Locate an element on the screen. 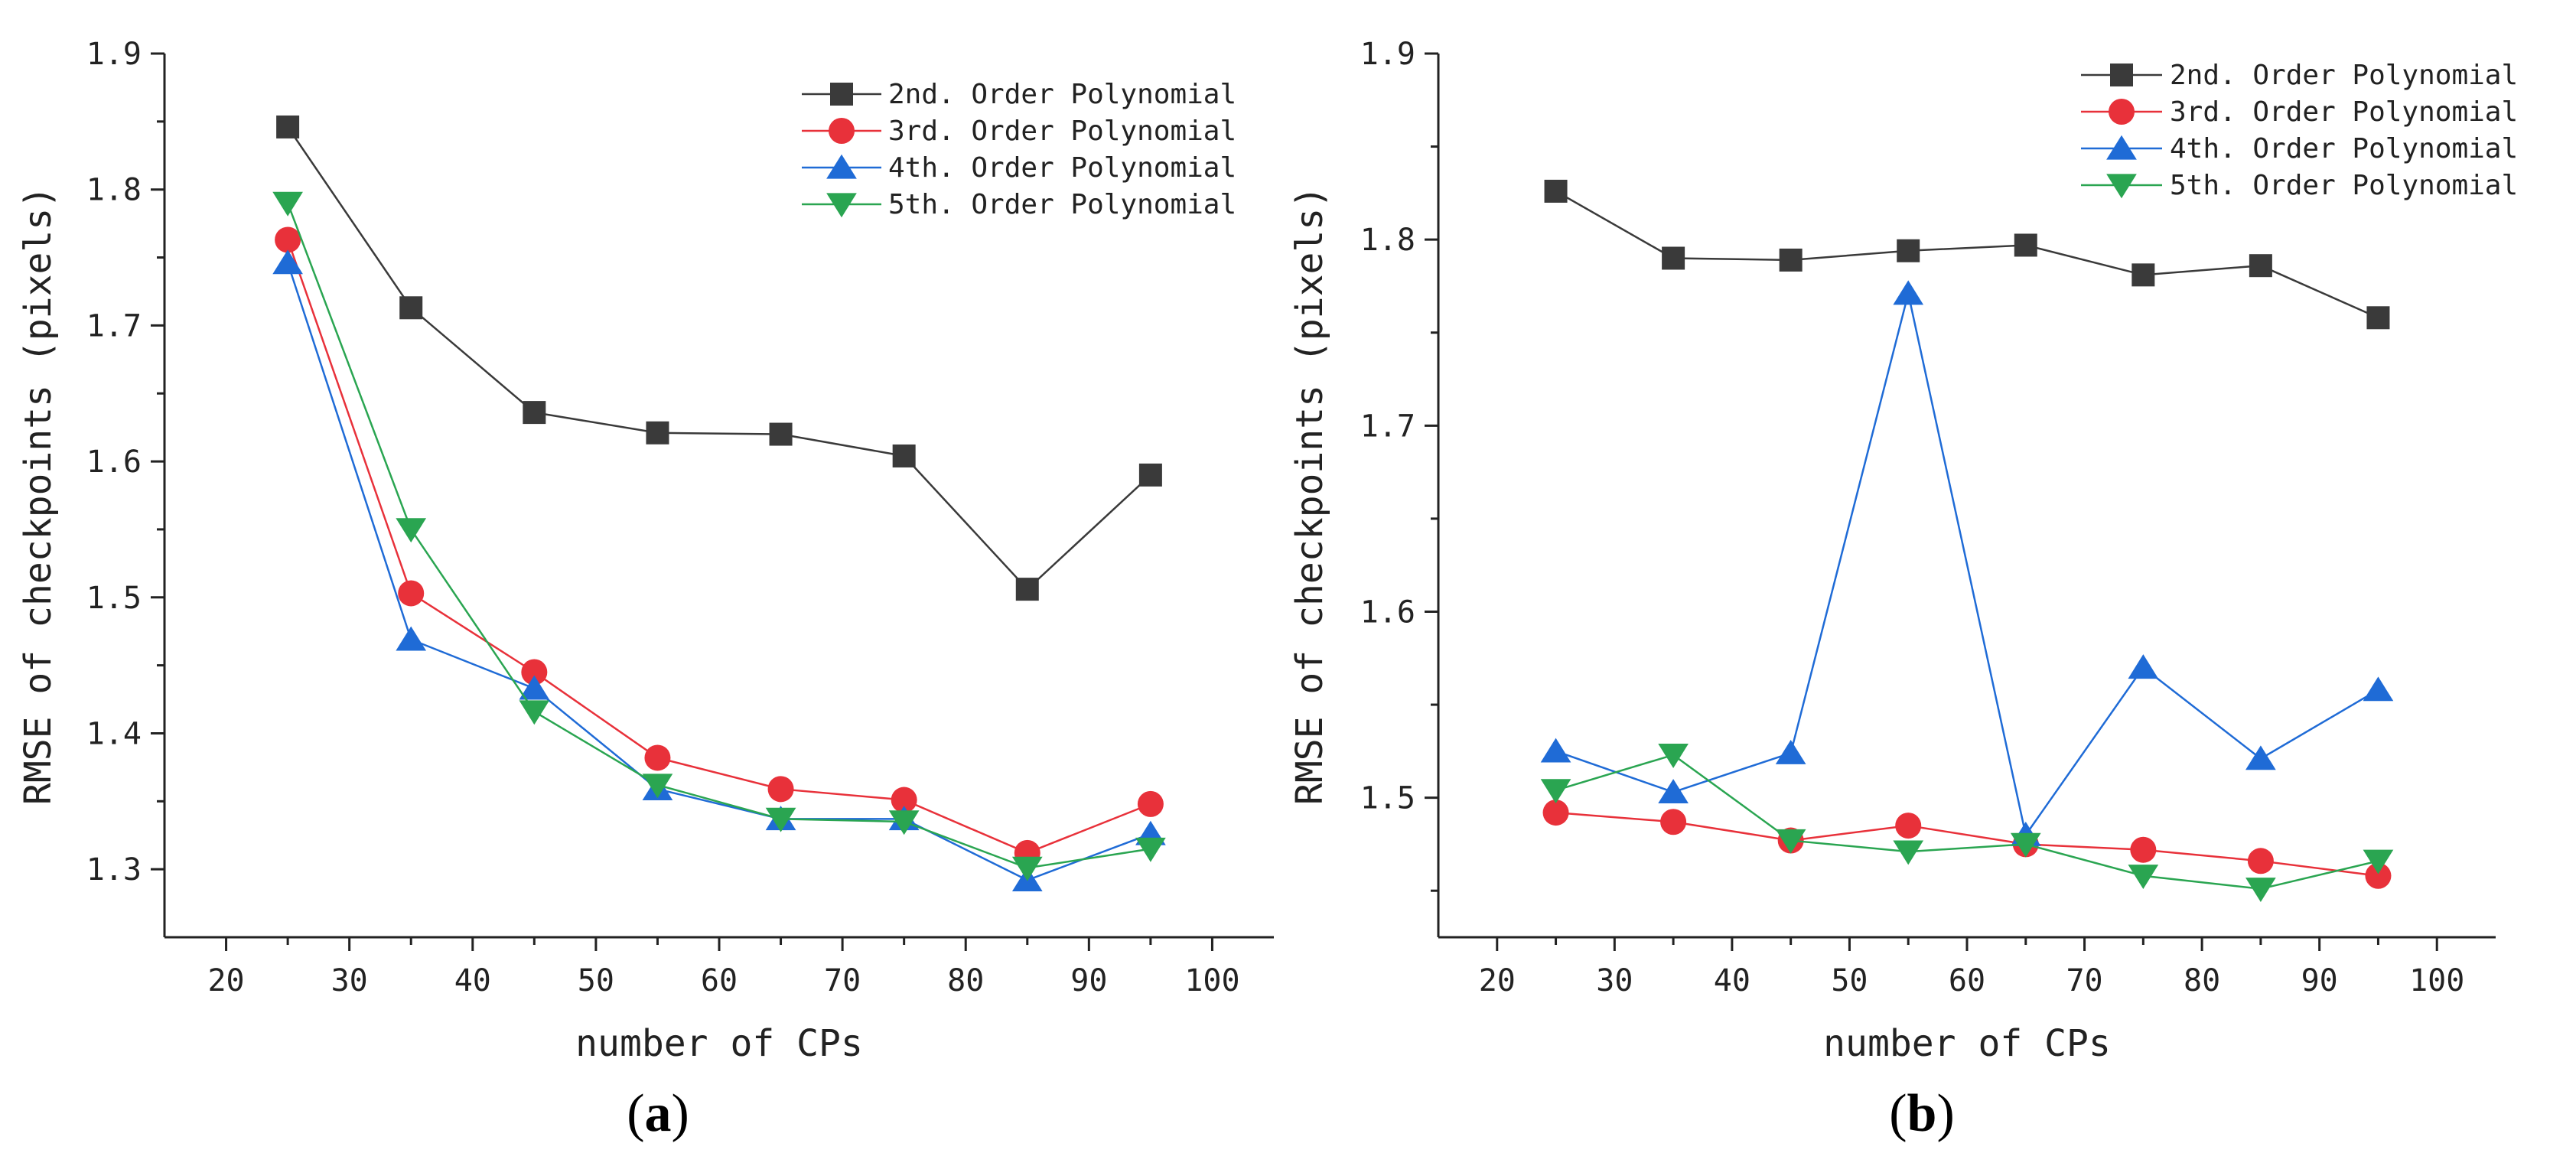  y-tick-label: 1.6 is located at coordinates (1388, 612).